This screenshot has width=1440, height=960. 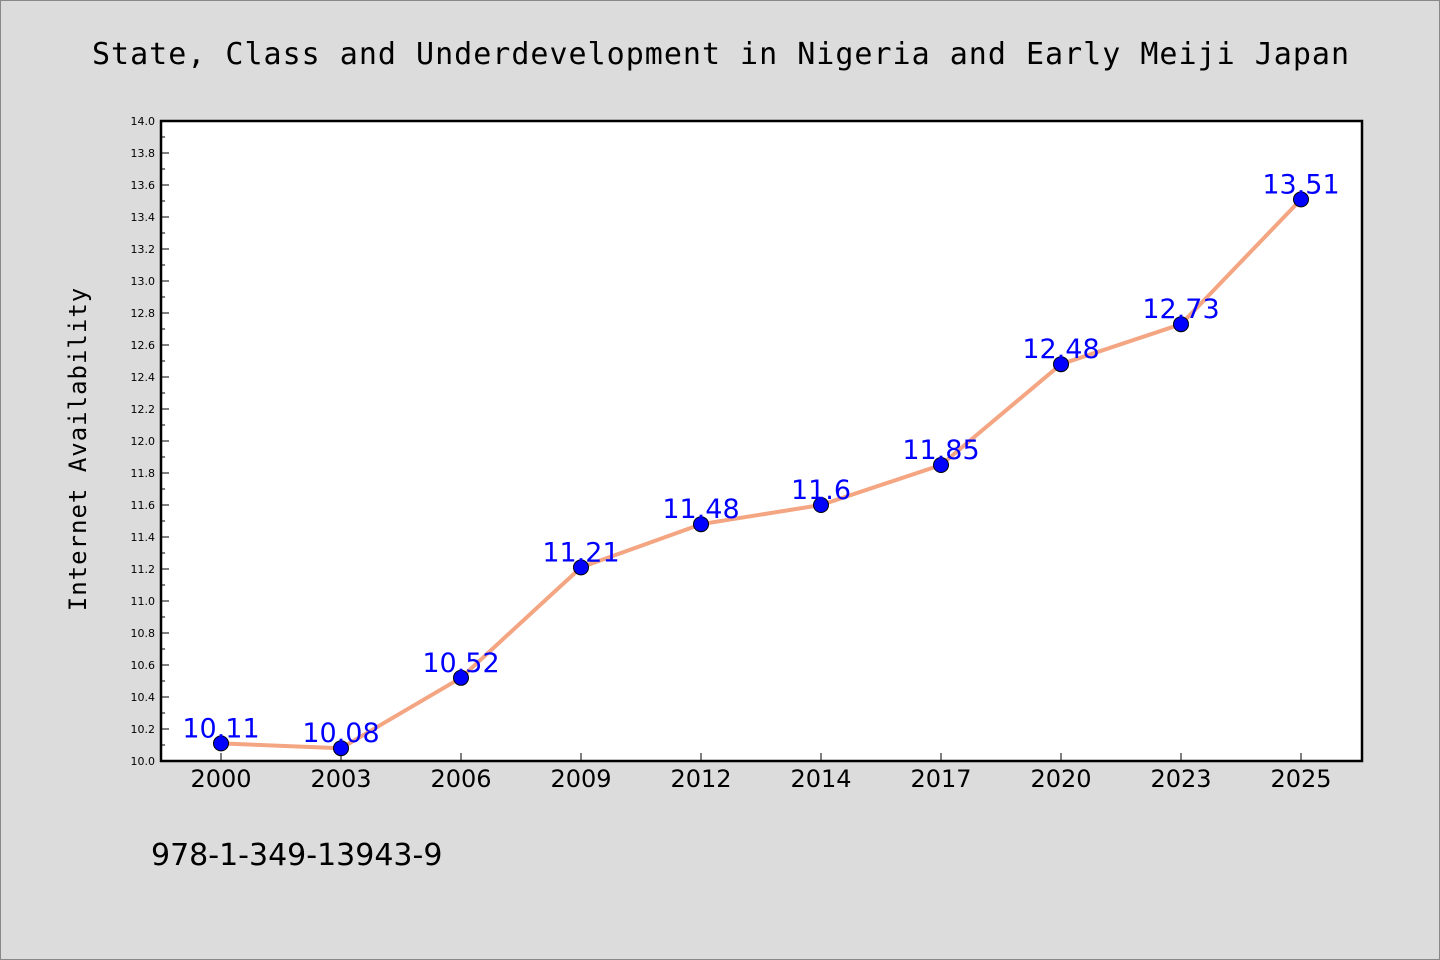 I want to click on y-axis-label: Internet Availability, so click(x=78, y=449).